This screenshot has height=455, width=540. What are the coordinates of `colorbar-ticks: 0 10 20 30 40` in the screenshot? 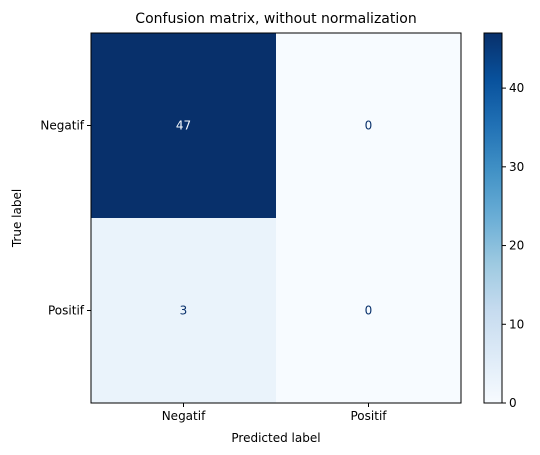 It's located at (513, 245).